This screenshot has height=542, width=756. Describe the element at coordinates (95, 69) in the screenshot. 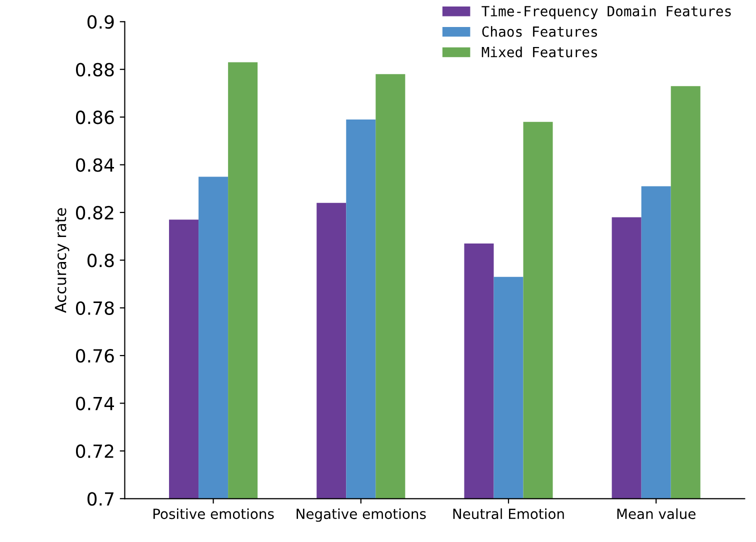

I see `y-tick-label: 0.88` at that location.